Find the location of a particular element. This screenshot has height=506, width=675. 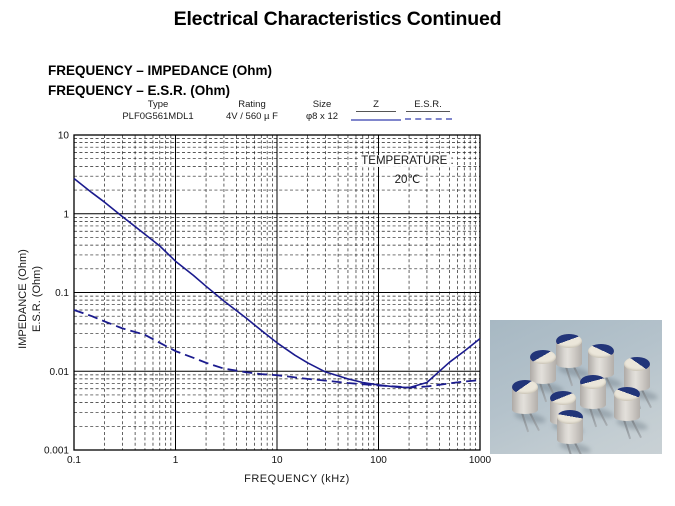

capacitor-photo is located at coordinates (576, 387).